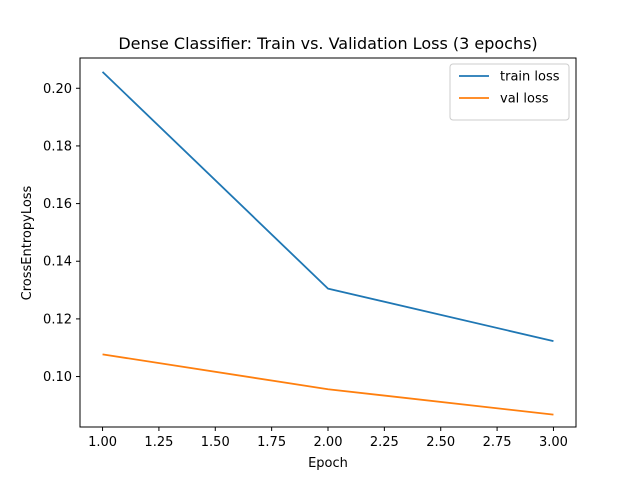 The height and width of the screenshot is (480, 640). What do you see at coordinates (497, 442) in the screenshot?
I see `x-tick-label: 2.75` at bounding box center [497, 442].